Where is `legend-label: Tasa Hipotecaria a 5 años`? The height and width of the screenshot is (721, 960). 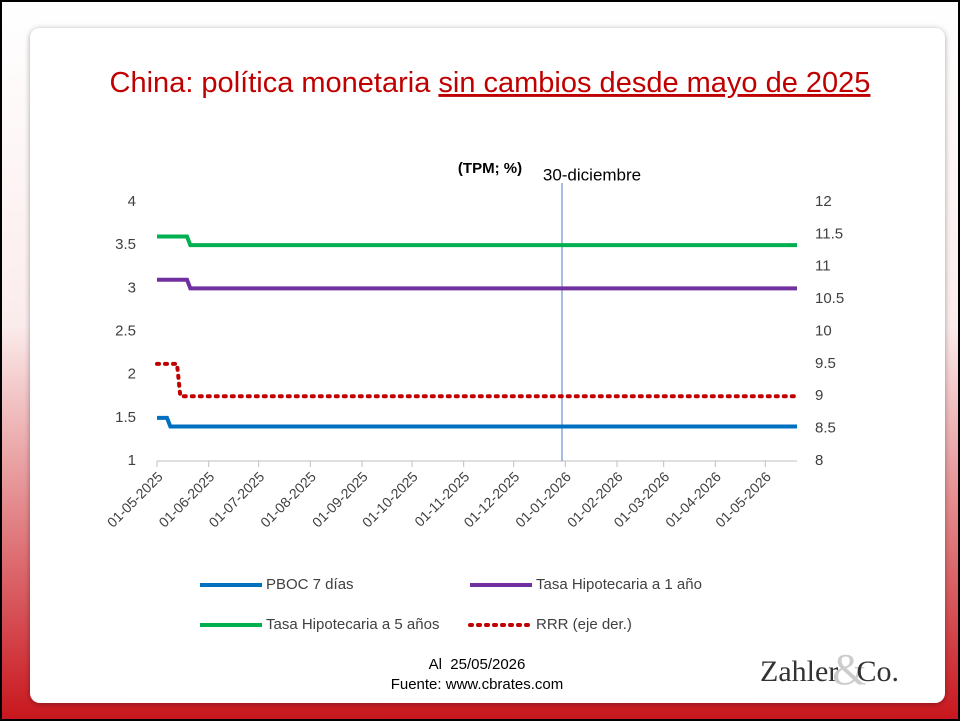 legend-label: Tasa Hipotecaria a 5 años is located at coordinates (352, 624).